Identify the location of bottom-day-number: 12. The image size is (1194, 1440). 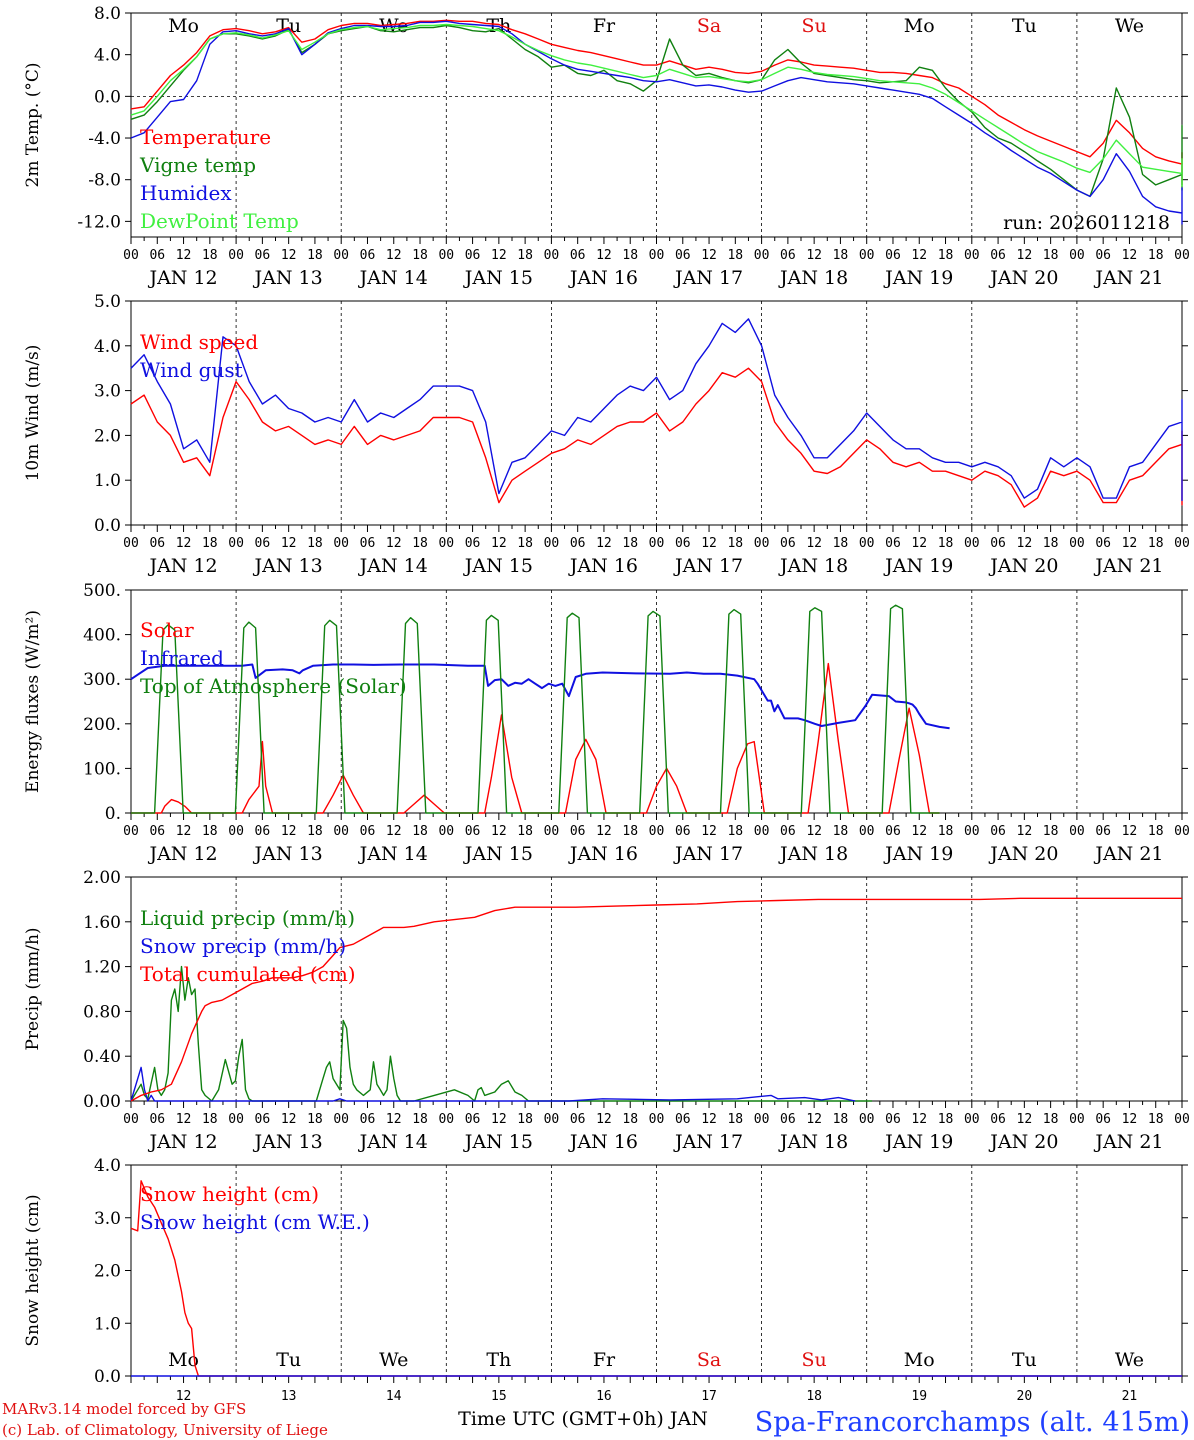
(184, 1396).